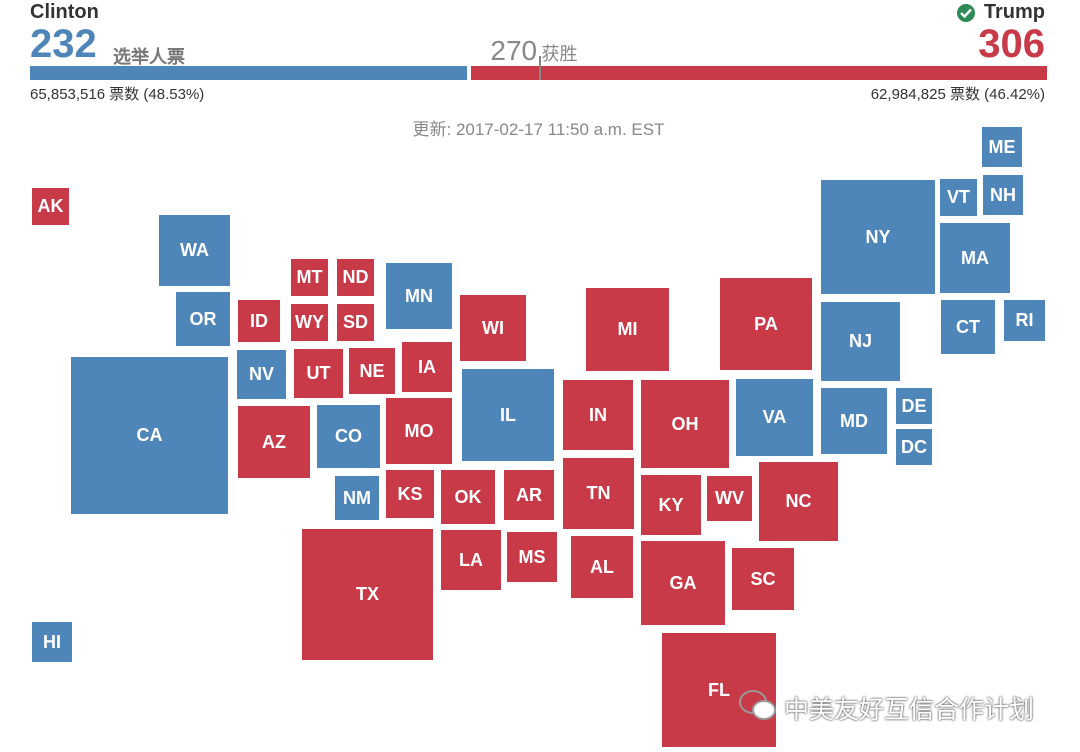 Image resolution: width=1080 pixels, height=752 pixels. Describe the element at coordinates (774, 417) in the screenshot. I see `state-tile: VA` at that location.